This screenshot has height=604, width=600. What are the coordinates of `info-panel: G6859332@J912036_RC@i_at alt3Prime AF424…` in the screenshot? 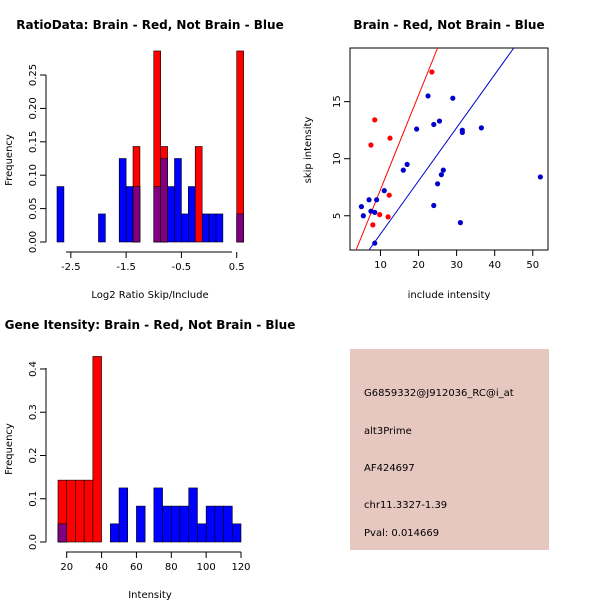 It's located at (449, 449).